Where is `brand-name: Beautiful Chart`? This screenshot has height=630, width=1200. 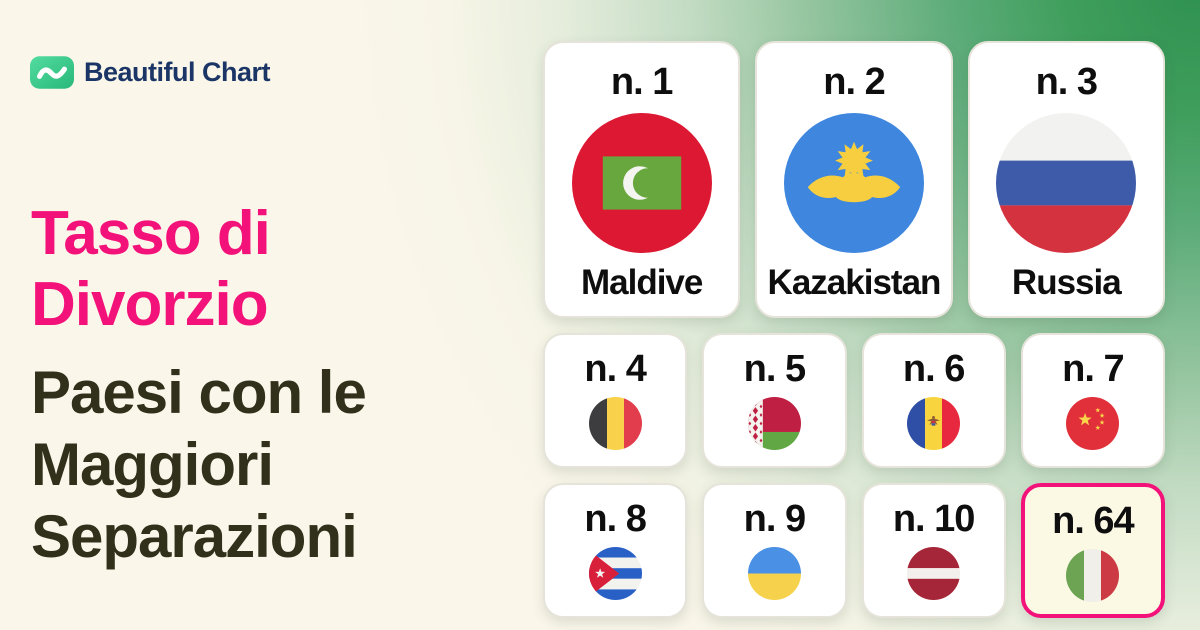
brand-name: Beautiful Chart is located at coordinates (177, 72).